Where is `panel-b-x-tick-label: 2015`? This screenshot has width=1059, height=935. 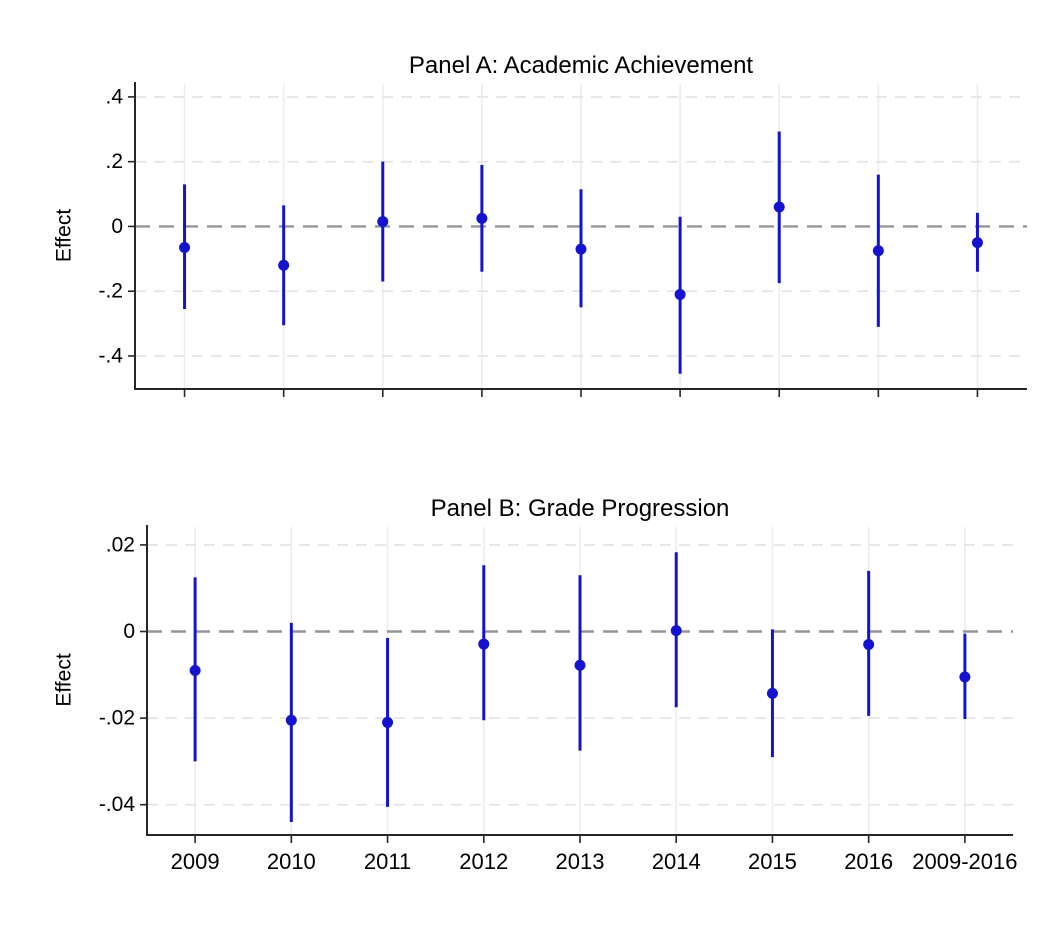 panel-b-x-tick-label: 2015 is located at coordinates (772, 861).